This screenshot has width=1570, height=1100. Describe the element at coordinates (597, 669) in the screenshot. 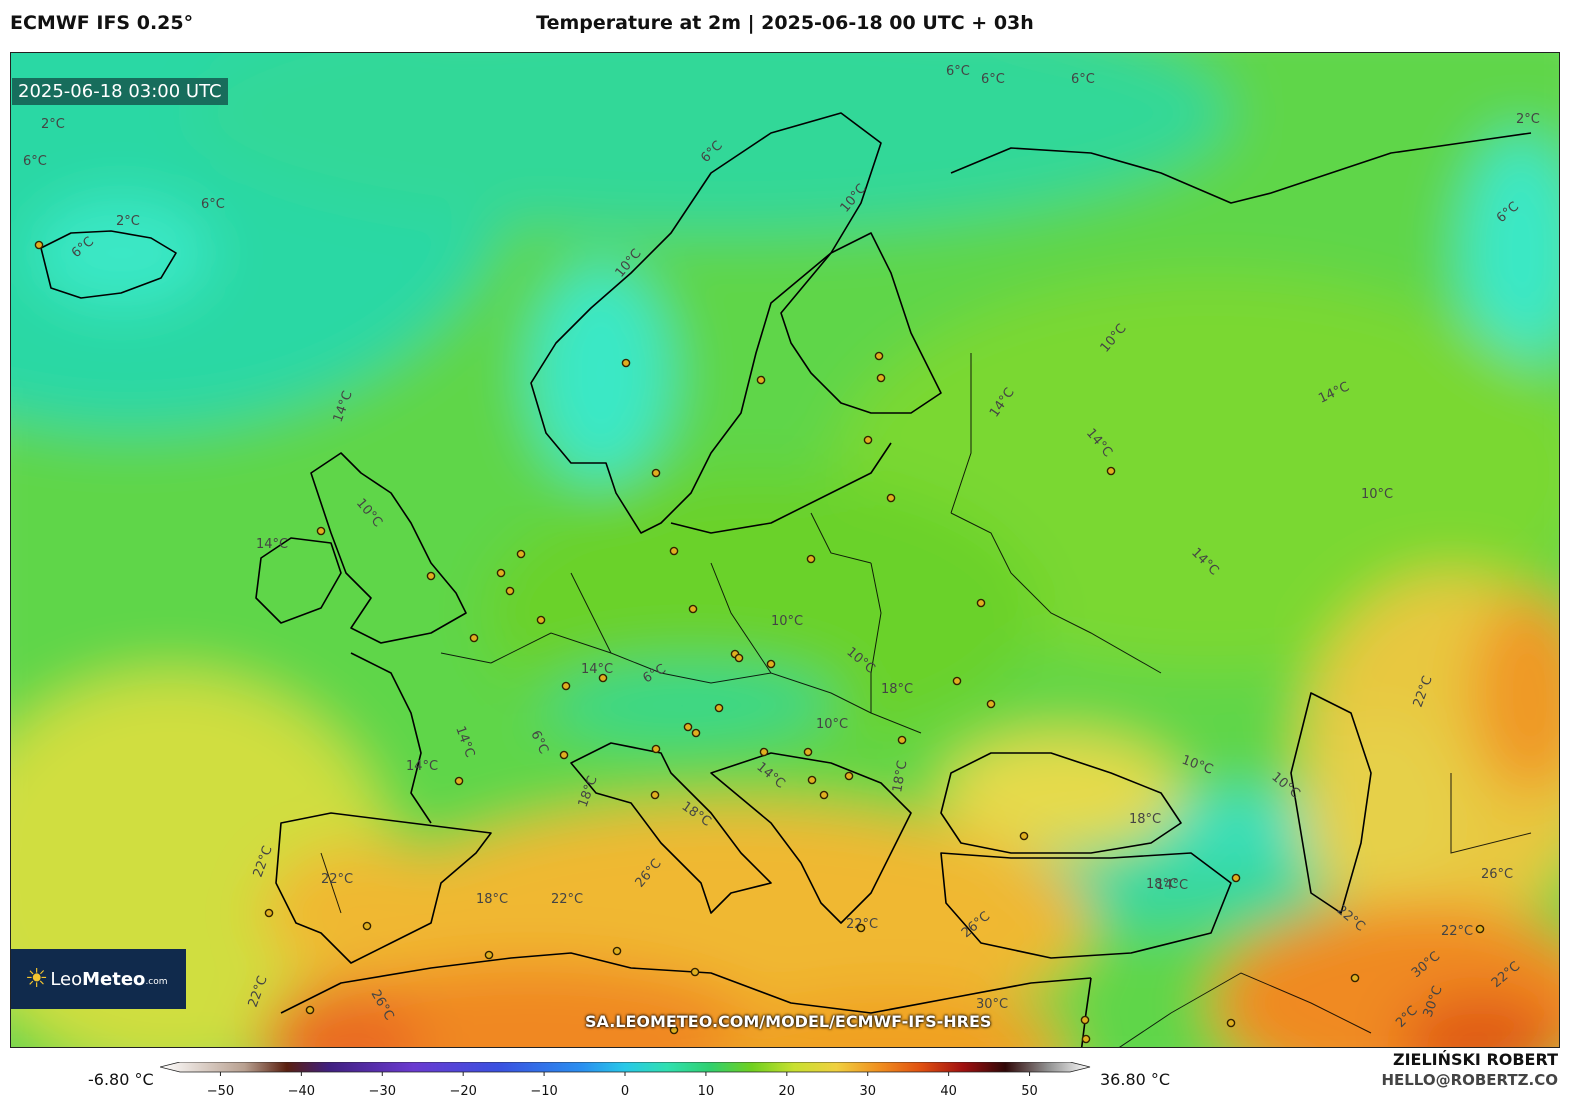

I see `contour-label: 14°C` at that location.